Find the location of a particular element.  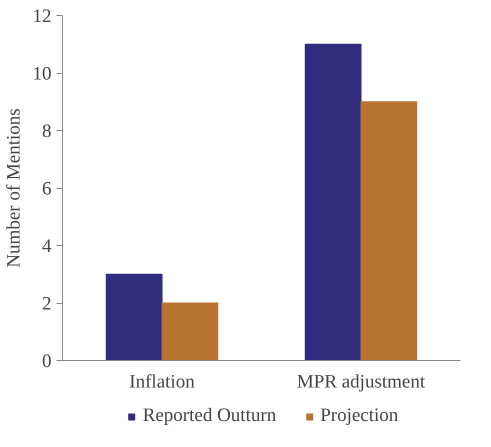

y-tick-label: 6 is located at coordinates (47, 189).